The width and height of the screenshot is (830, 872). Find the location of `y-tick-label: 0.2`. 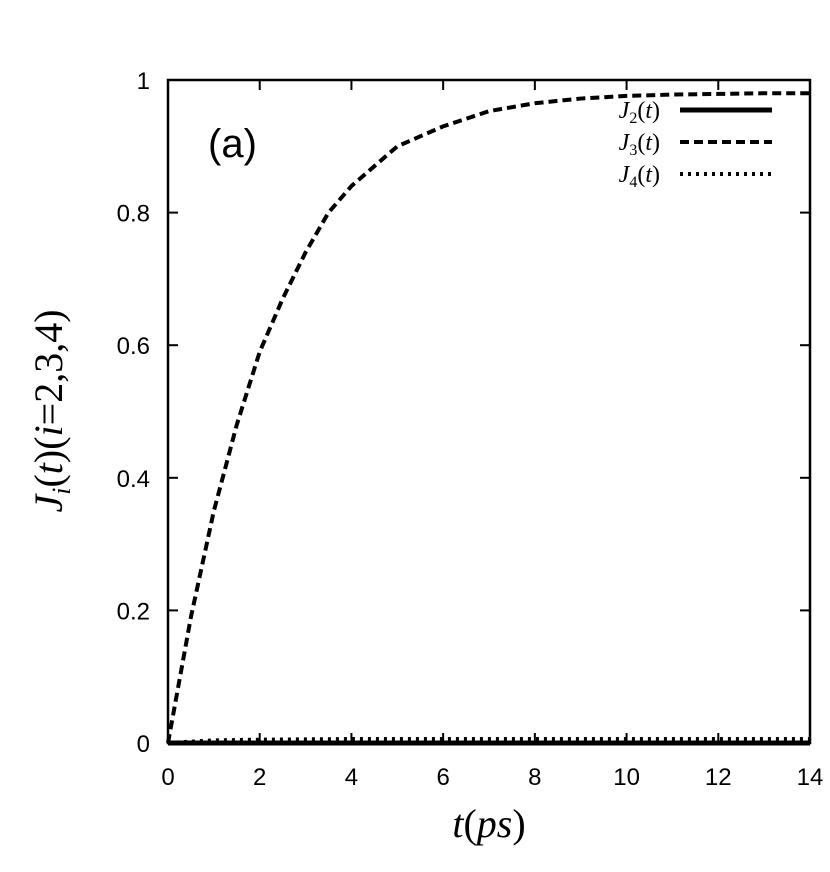

y-tick-label: 0.2 is located at coordinates (133, 611).